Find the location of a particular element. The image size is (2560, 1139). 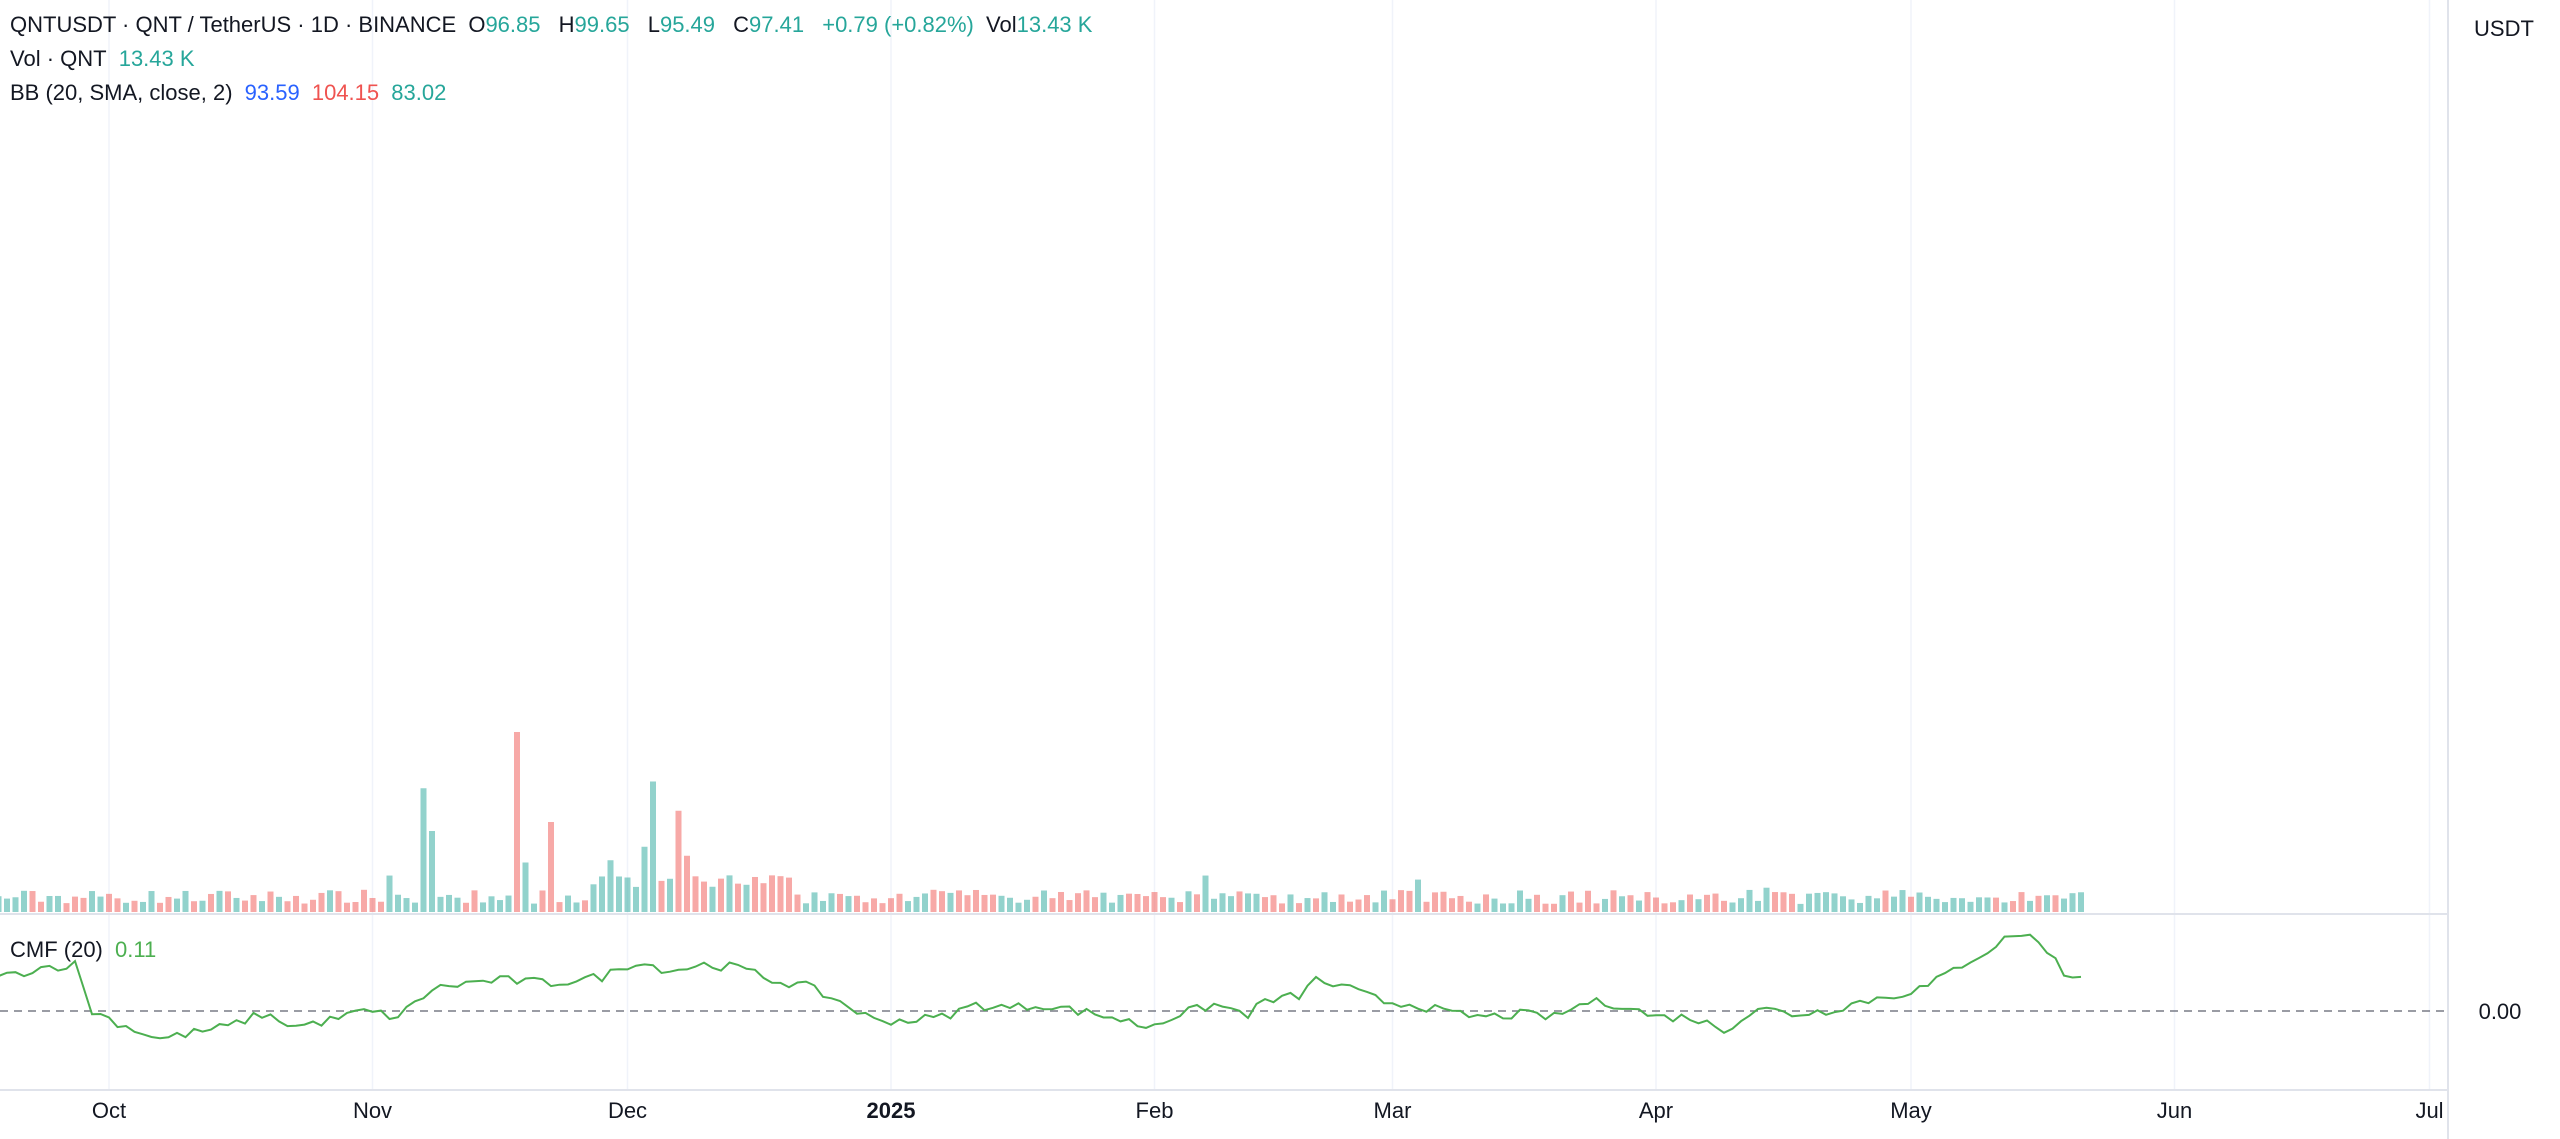

time-axis-label: Jun is located at coordinates (2174, 1110).